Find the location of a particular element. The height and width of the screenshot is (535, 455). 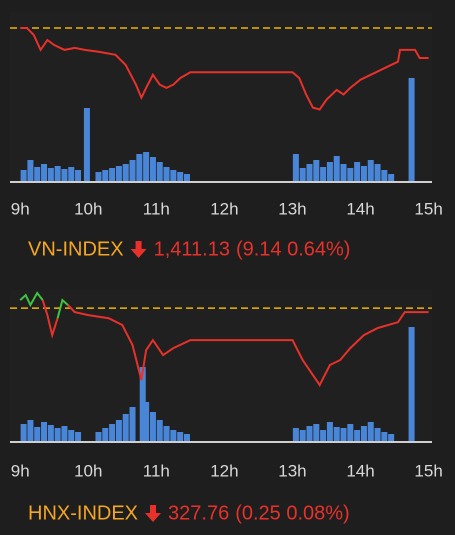

x-tick-label: 15h is located at coordinates (428, 470).